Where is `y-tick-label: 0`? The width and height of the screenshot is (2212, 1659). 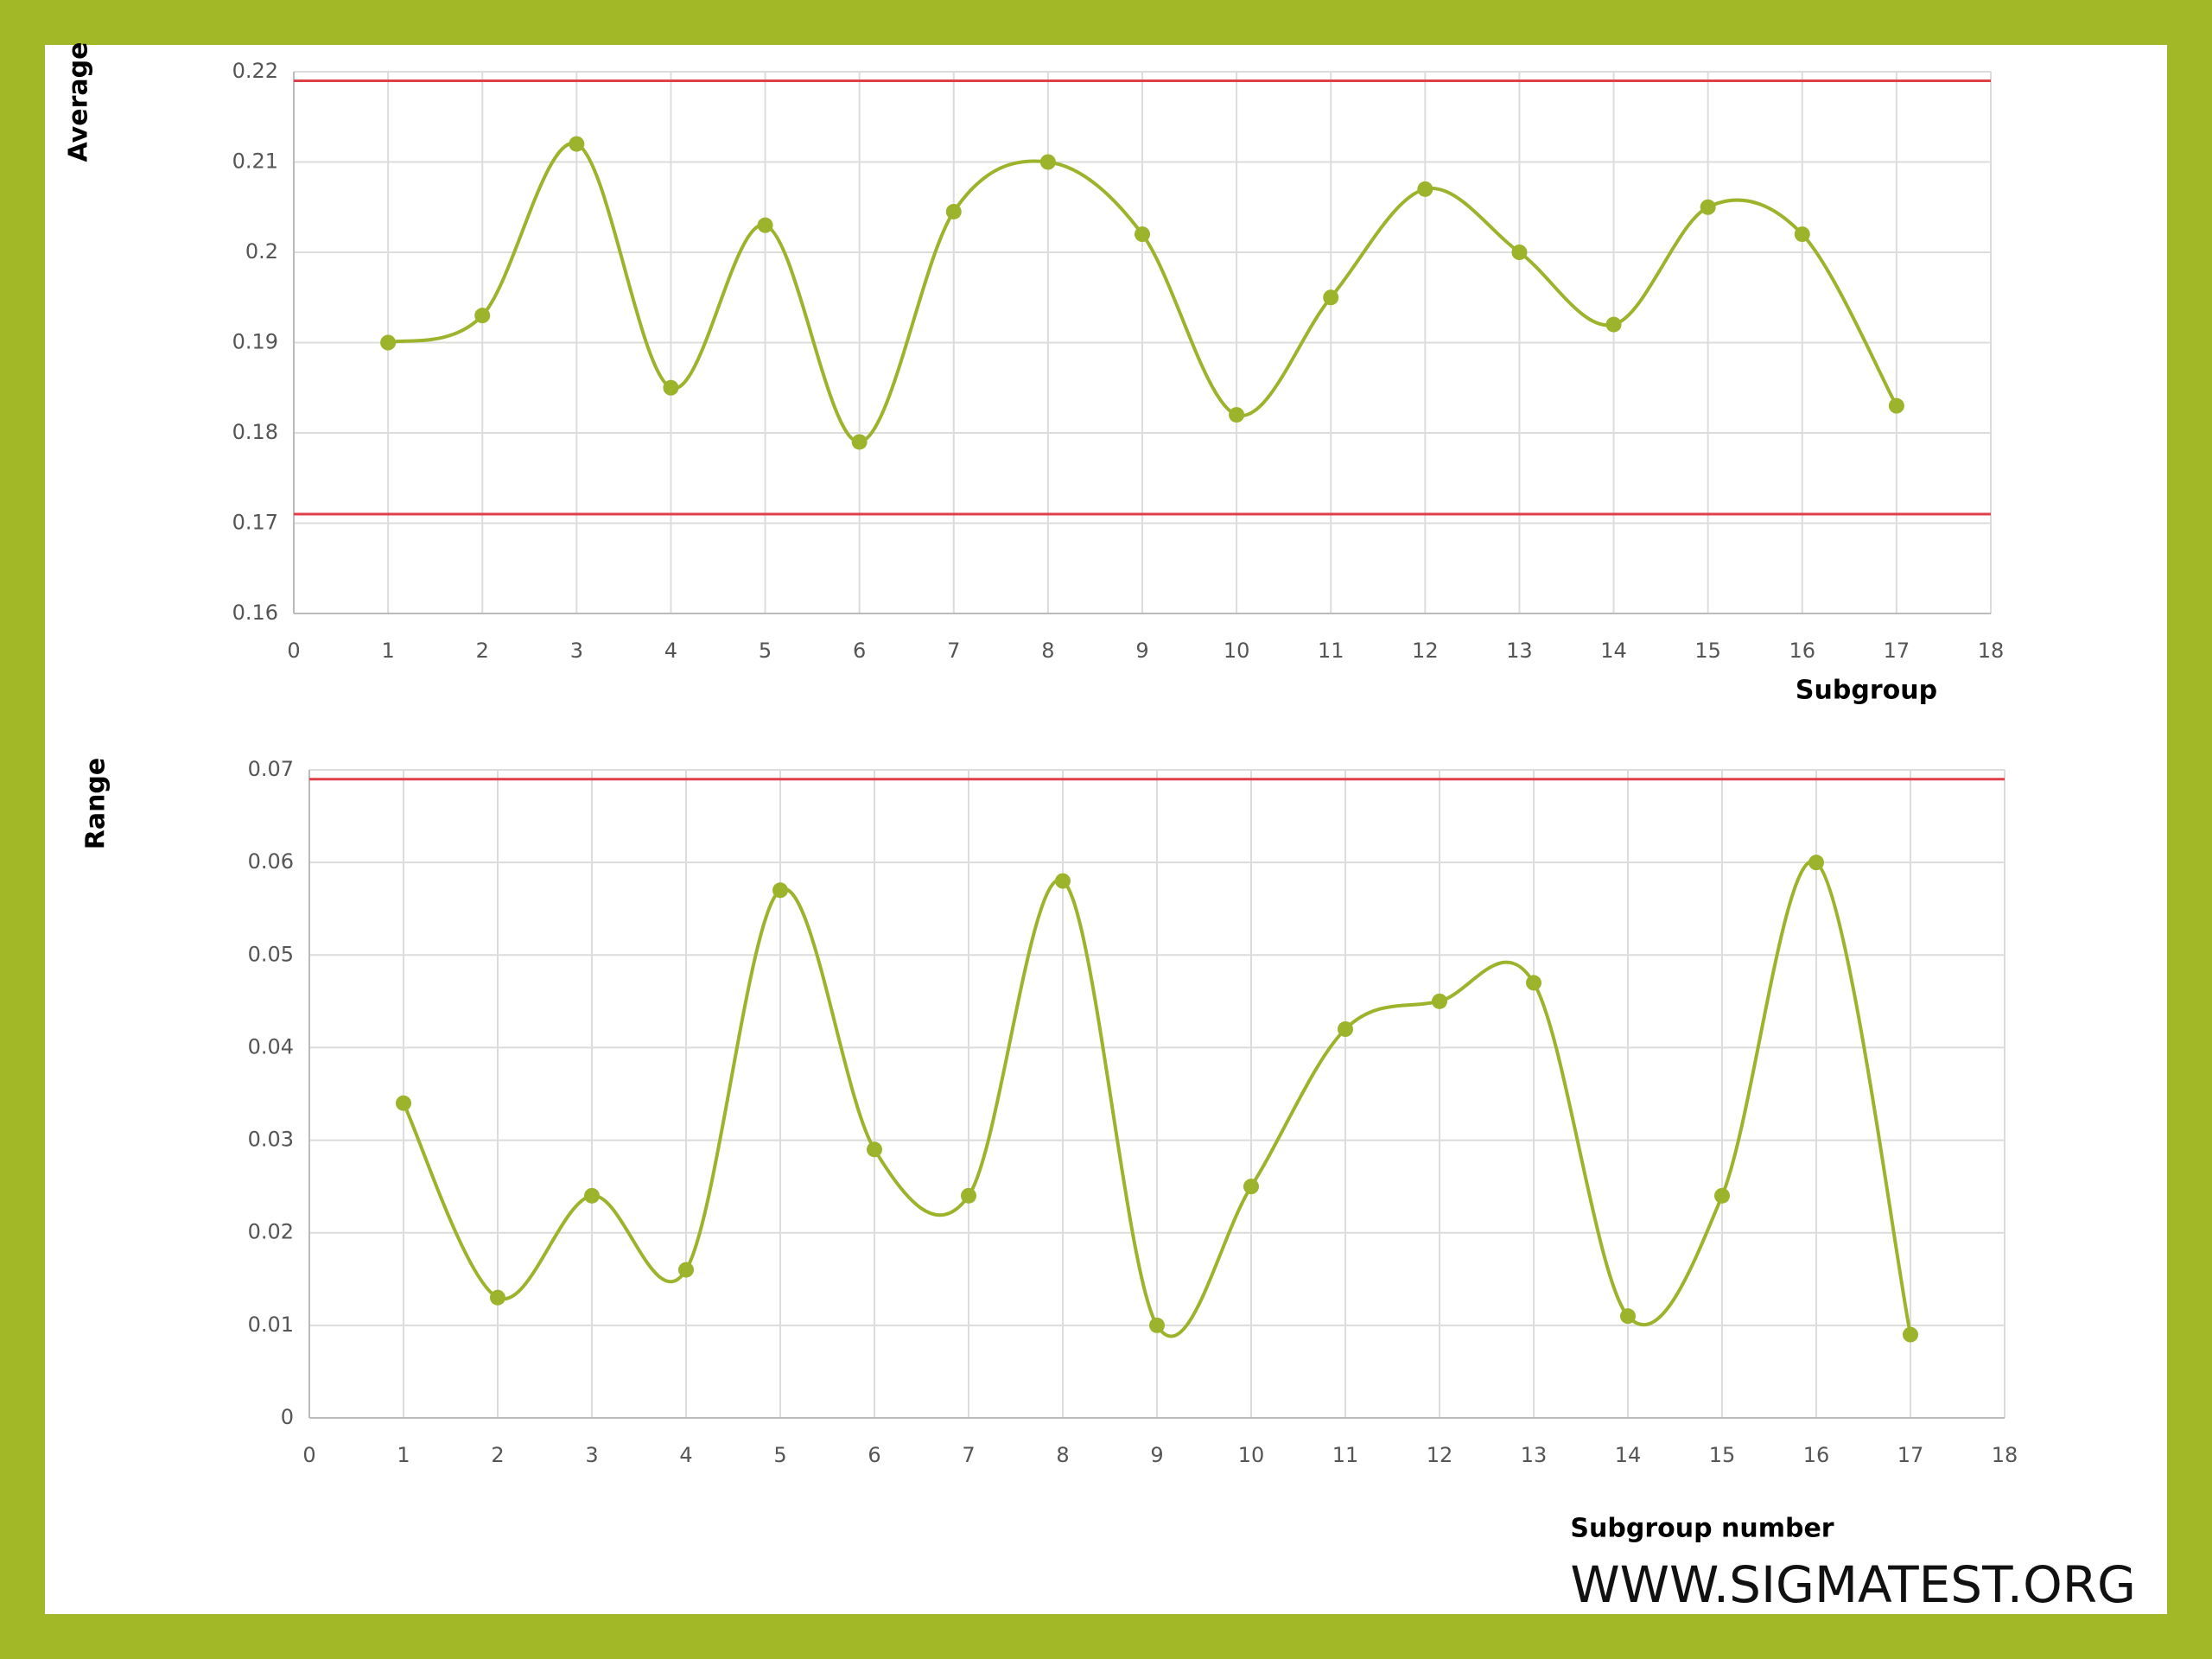
y-tick-label: 0 is located at coordinates (287, 1417).